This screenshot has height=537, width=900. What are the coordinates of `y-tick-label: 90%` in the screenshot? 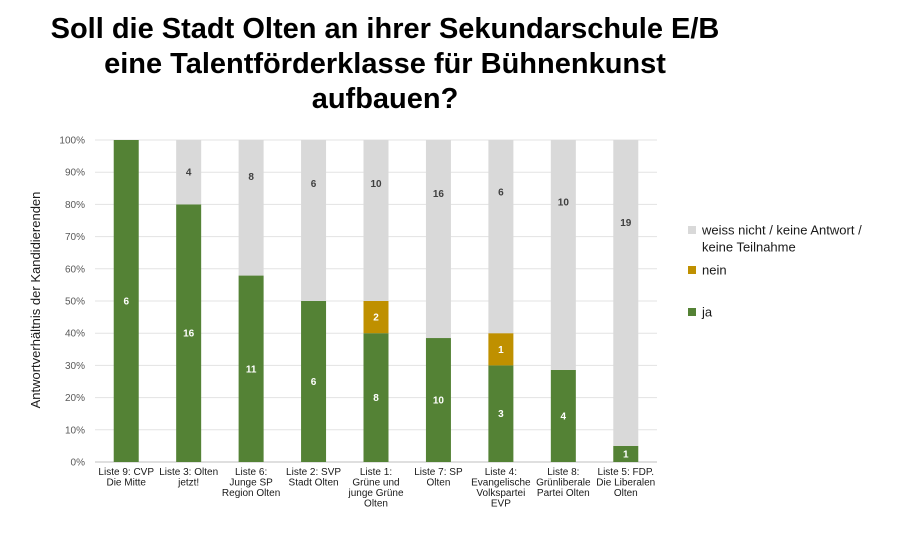 It's located at (75, 173).